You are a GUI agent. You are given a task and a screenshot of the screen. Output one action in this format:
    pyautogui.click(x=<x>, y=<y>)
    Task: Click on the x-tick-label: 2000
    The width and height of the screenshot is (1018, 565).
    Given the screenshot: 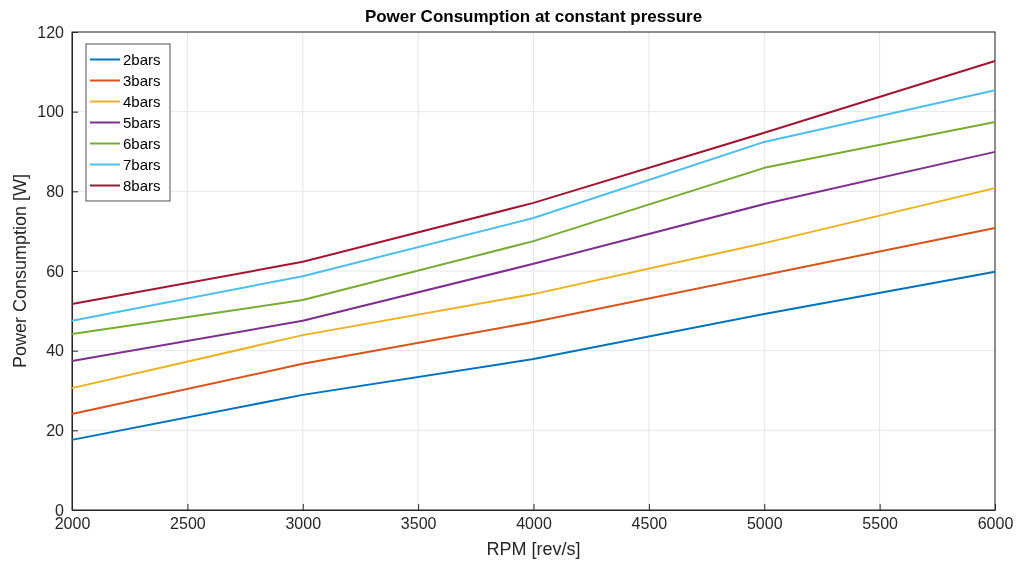 What is the action you would take?
    pyautogui.click(x=72, y=524)
    